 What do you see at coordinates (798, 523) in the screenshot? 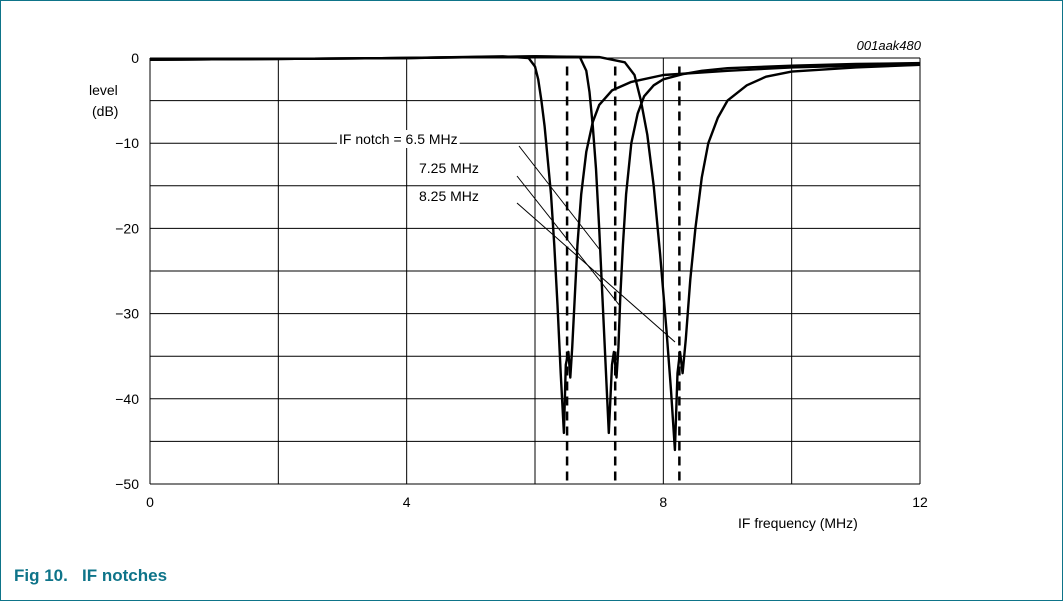
I see `x-axis-label: IF frequency (MHz)` at bounding box center [798, 523].